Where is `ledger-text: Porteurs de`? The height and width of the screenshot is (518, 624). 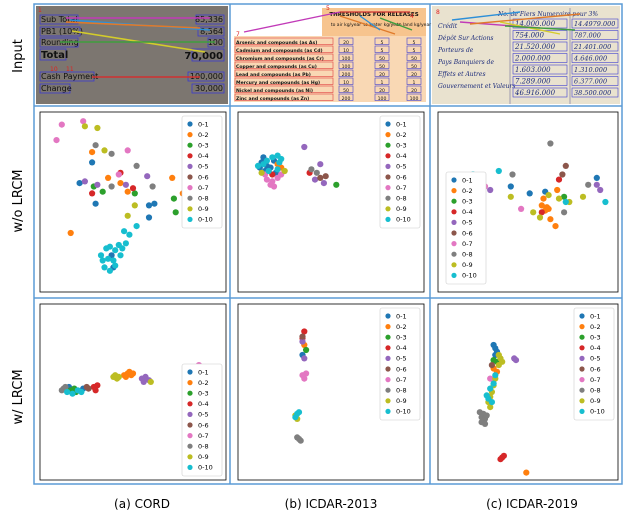 ledger-text: Porteurs de is located at coordinates (455, 50).